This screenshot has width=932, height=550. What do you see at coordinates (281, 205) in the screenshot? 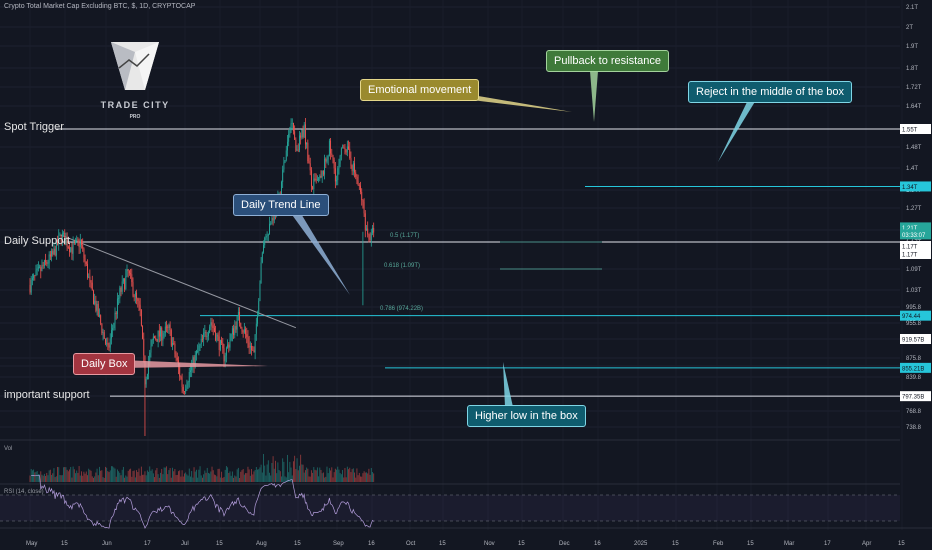
I see `daily-trend-line-callout: Daily Trend Line` at bounding box center [281, 205].